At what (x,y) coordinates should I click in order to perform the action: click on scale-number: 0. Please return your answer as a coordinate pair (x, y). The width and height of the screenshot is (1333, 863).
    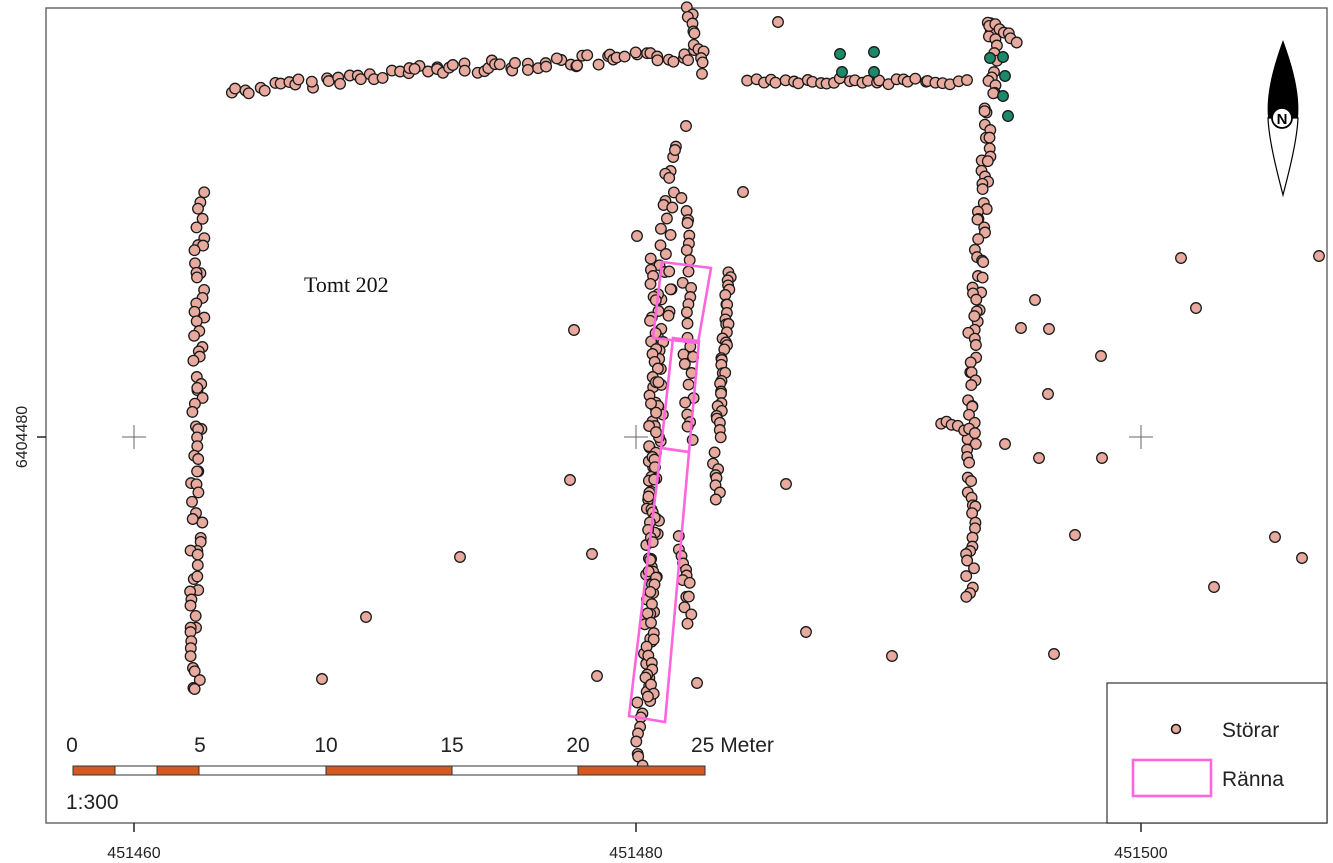
    Looking at the image, I should click on (72, 745).